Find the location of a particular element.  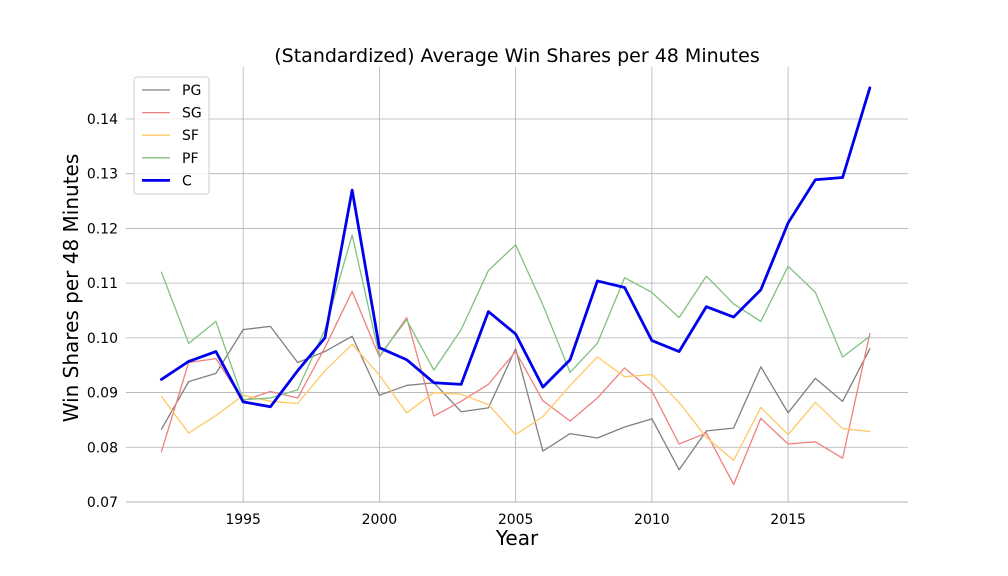

legend: PG SG SF PF C is located at coordinates (171, 135).